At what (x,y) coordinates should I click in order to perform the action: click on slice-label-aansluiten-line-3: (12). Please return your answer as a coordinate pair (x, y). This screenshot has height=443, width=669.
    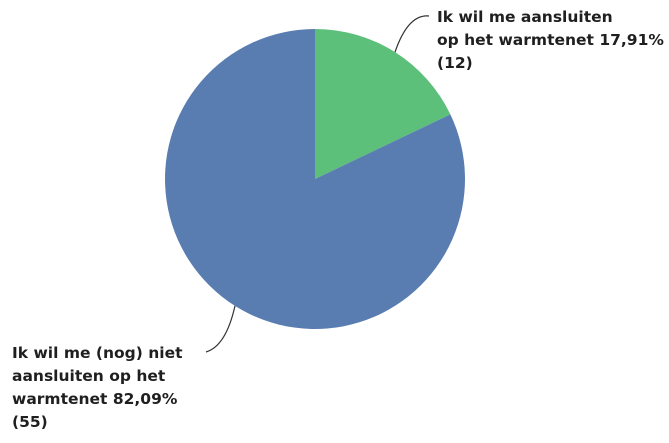
    Looking at the image, I should click on (455, 63).